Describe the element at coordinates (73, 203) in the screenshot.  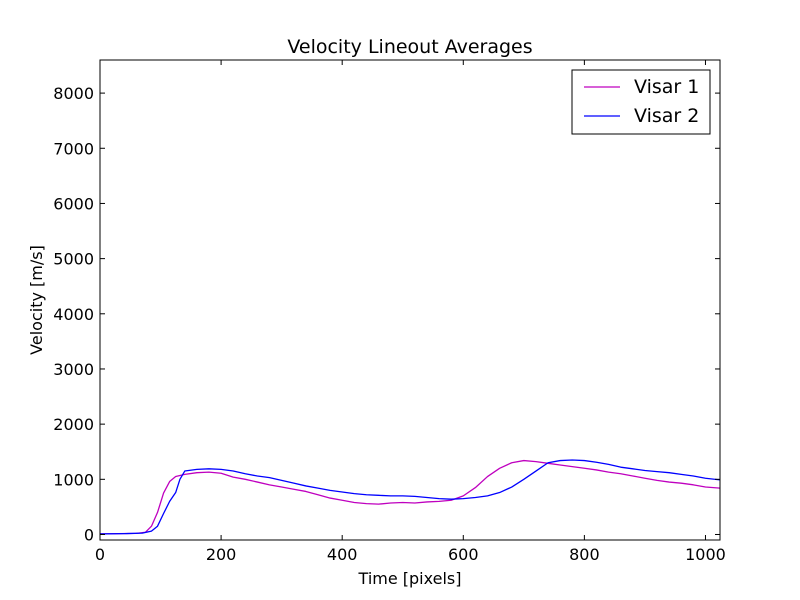
I see `y-tick-label: 6000` at that location.